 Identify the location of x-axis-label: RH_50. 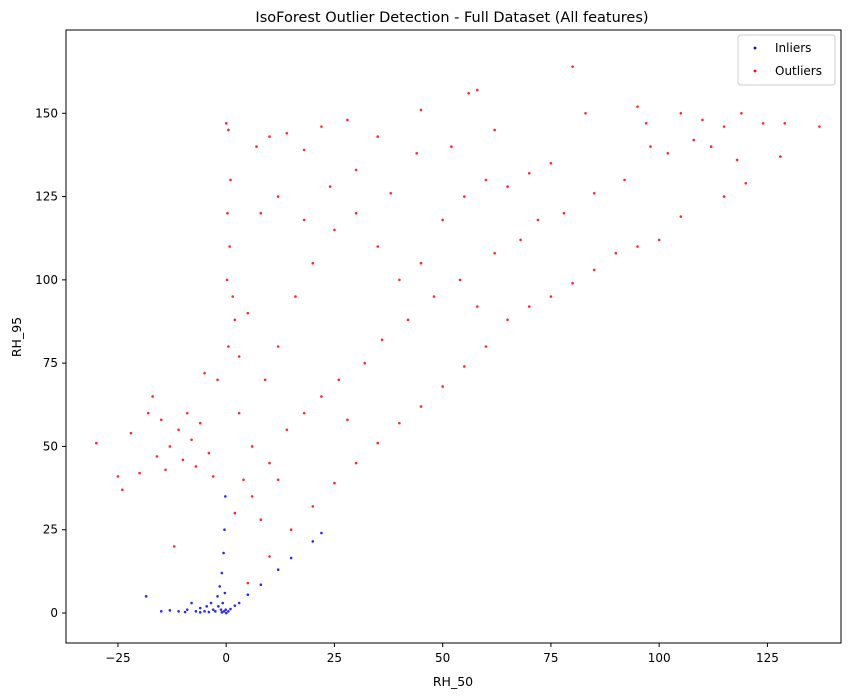
(453, 681).